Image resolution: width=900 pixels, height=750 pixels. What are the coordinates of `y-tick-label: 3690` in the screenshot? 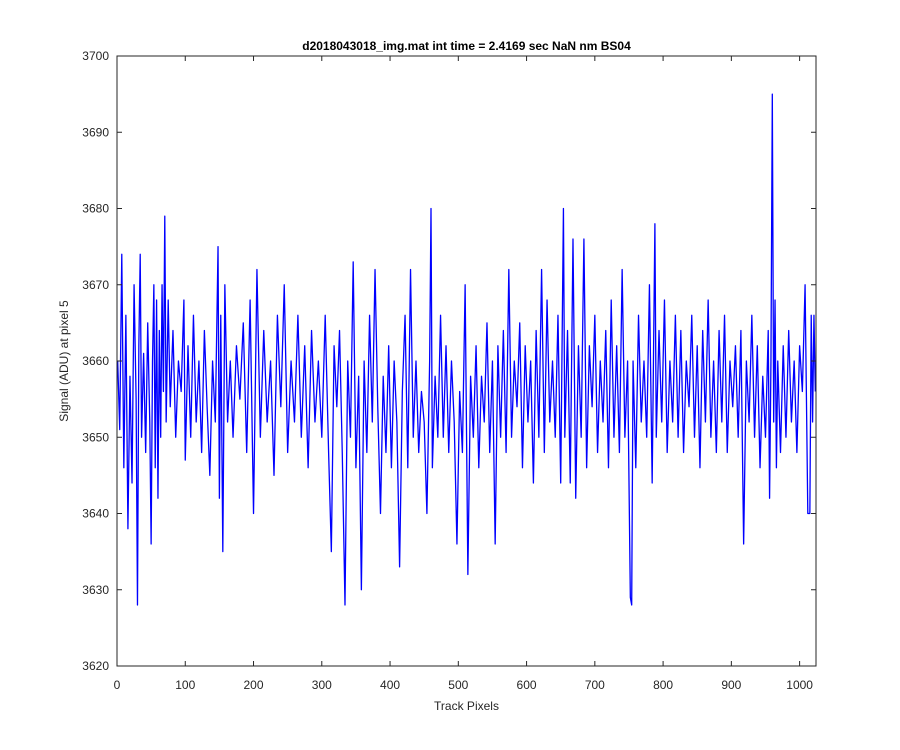 It's located at (95, 132).